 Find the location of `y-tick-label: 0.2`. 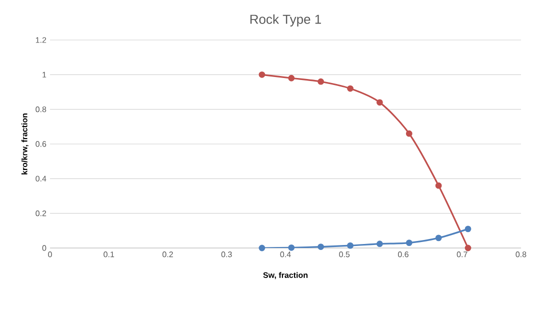

y-tick-label: 0.2 is located at coordinates (41, 213).